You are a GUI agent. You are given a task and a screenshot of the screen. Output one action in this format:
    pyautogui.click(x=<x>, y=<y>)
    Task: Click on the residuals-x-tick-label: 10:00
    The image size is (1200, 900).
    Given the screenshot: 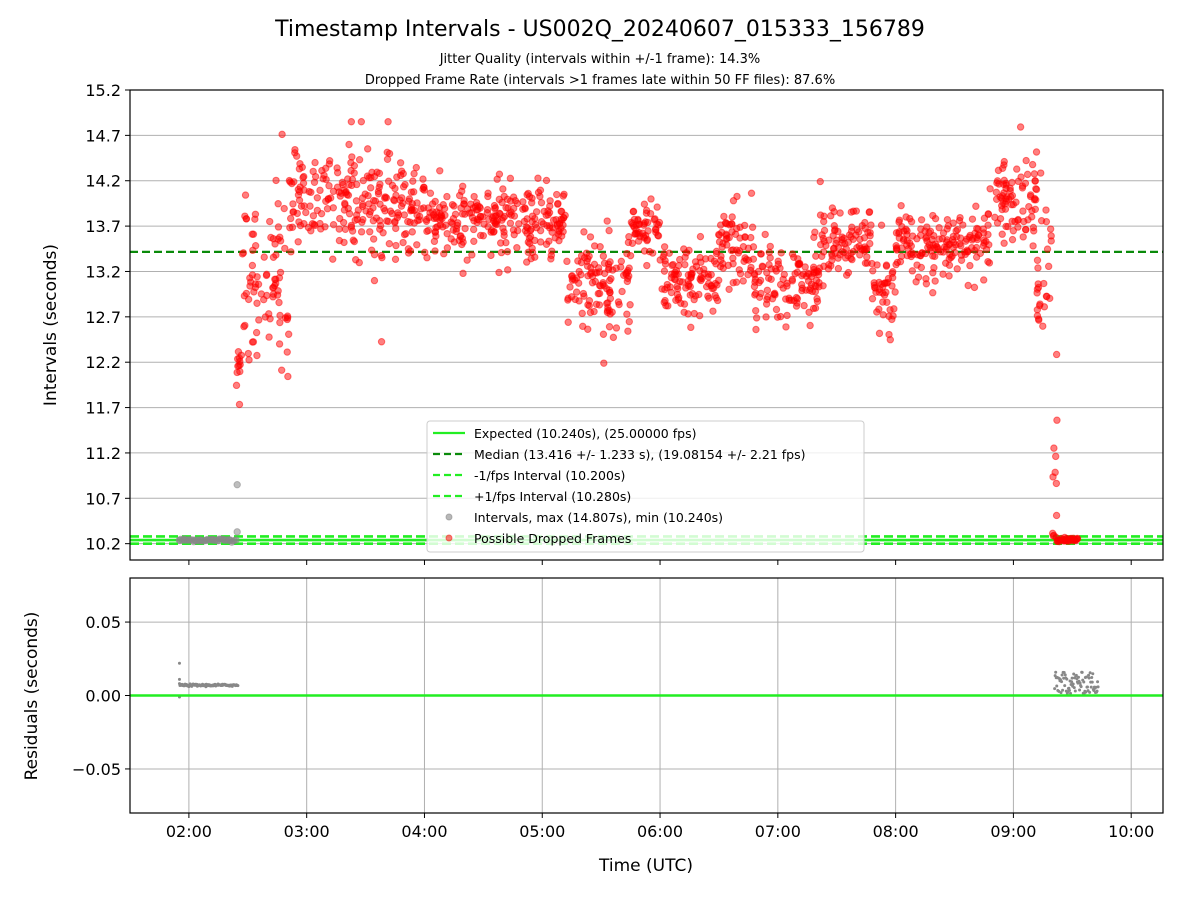 What is the action you would take?
    pyautogui.click(x=1131, y=831)
    